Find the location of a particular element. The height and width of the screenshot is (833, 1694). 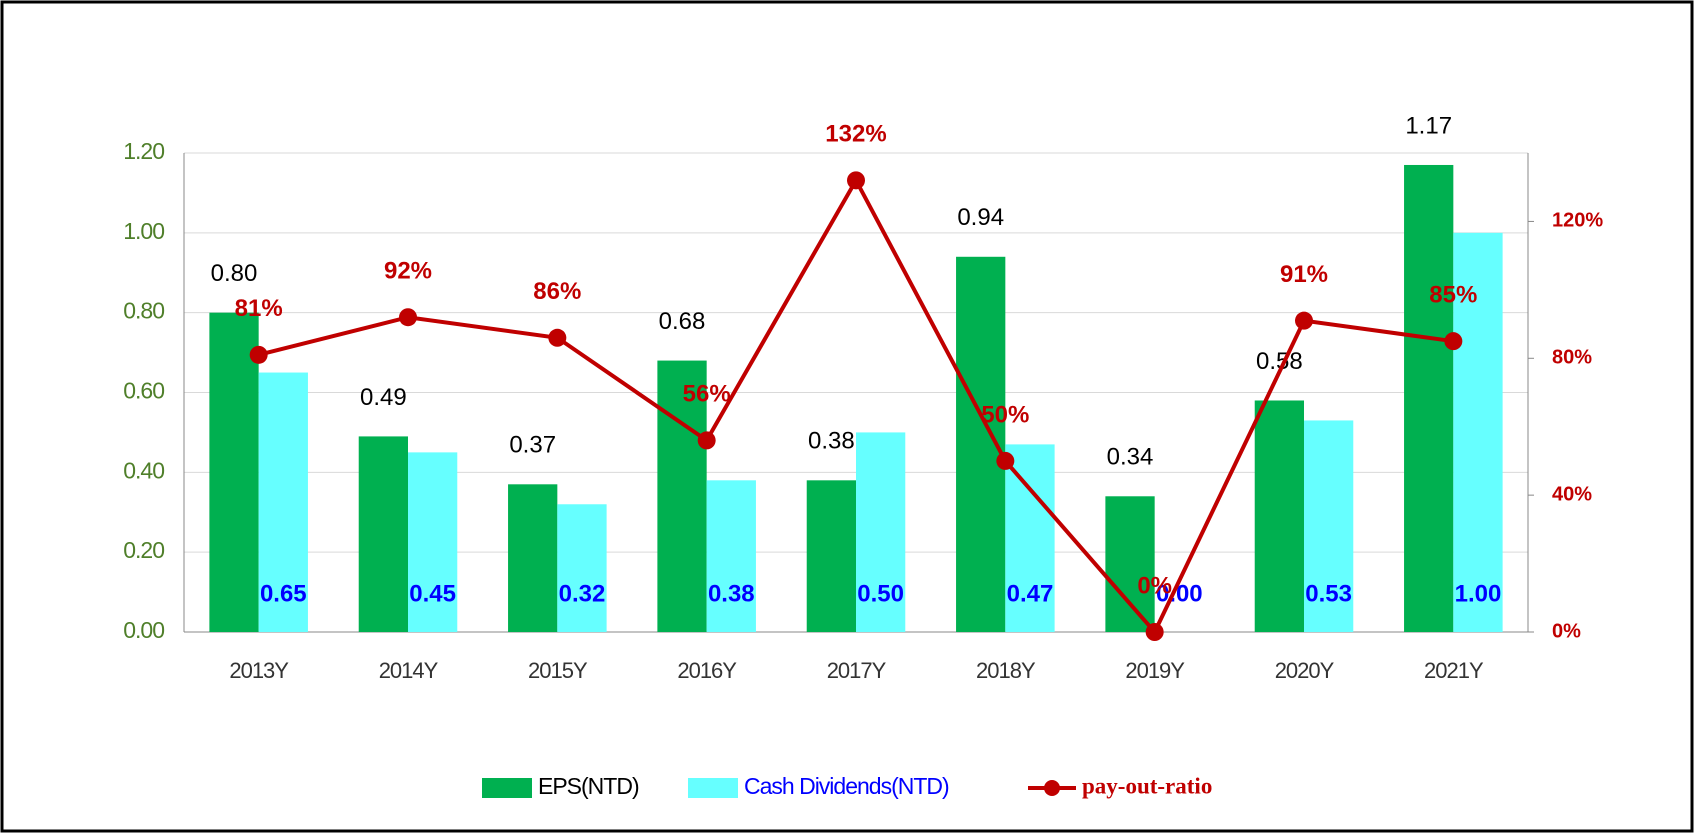

point-label: 81% is located at coordinates (259, 308).